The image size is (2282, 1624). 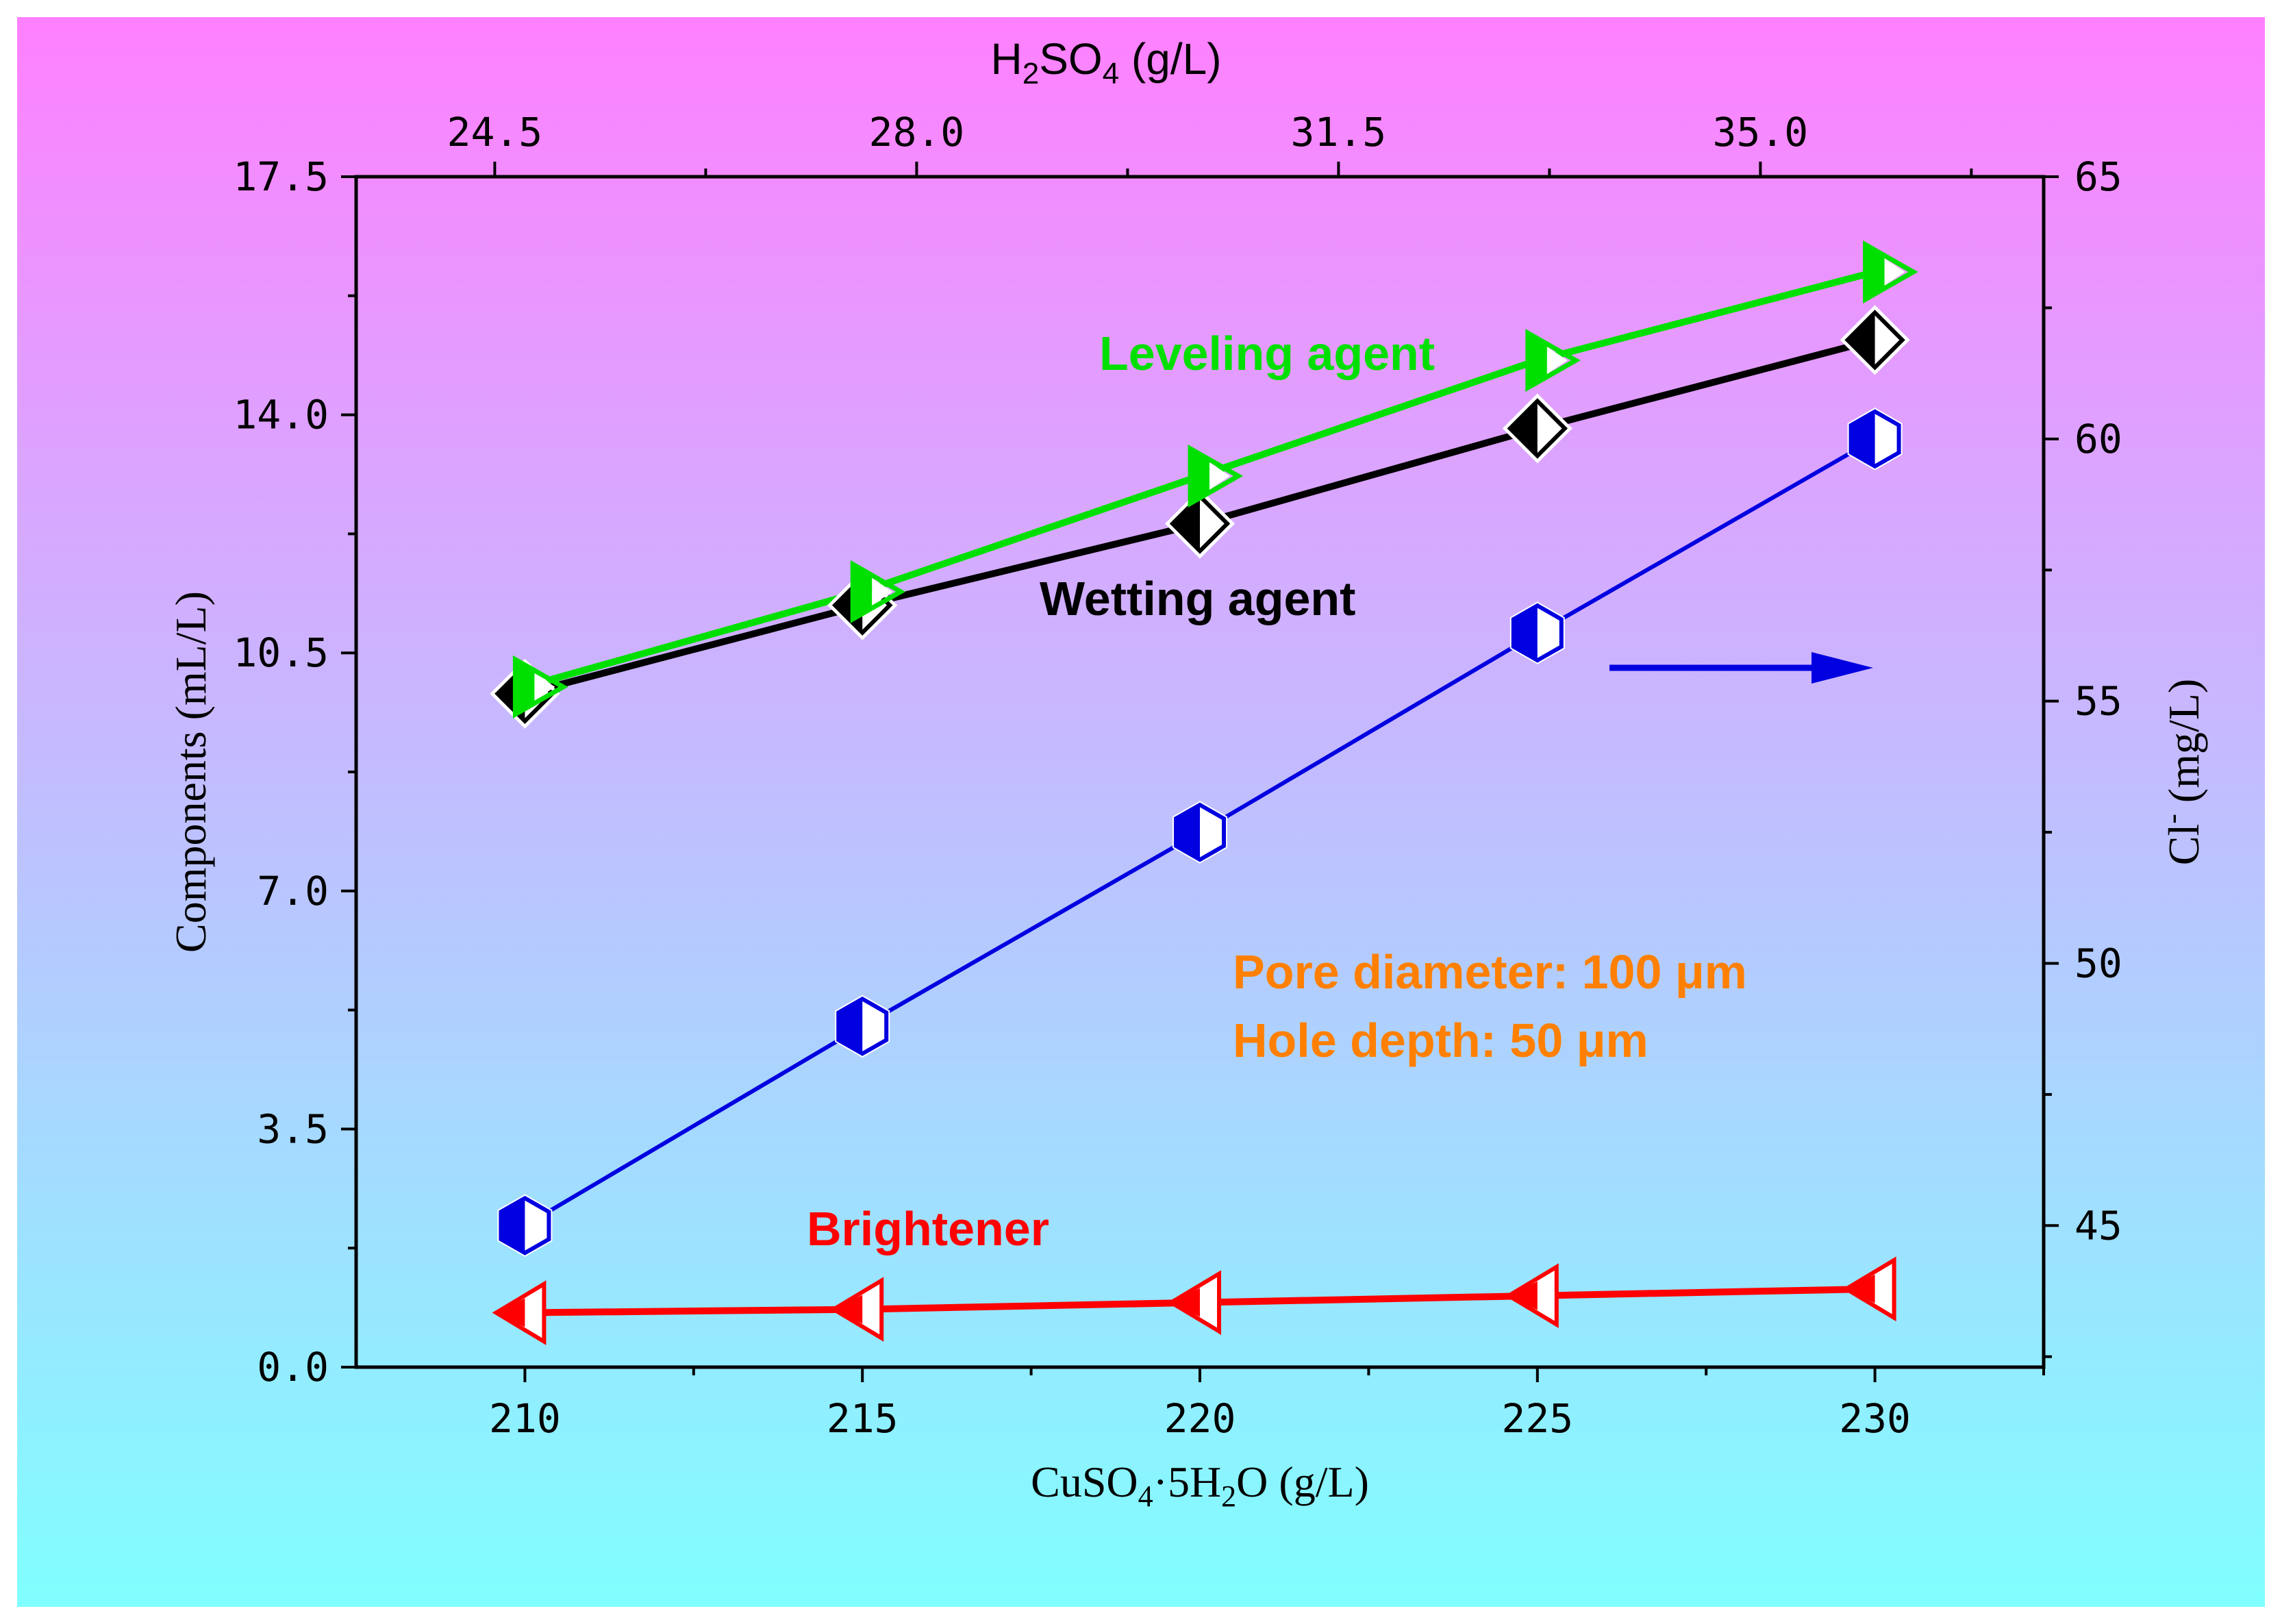 What do you see at coordinates (281, 415) in the screenshot?
I see `left-tick-label: 14.0` at bounding box center [281, 415].